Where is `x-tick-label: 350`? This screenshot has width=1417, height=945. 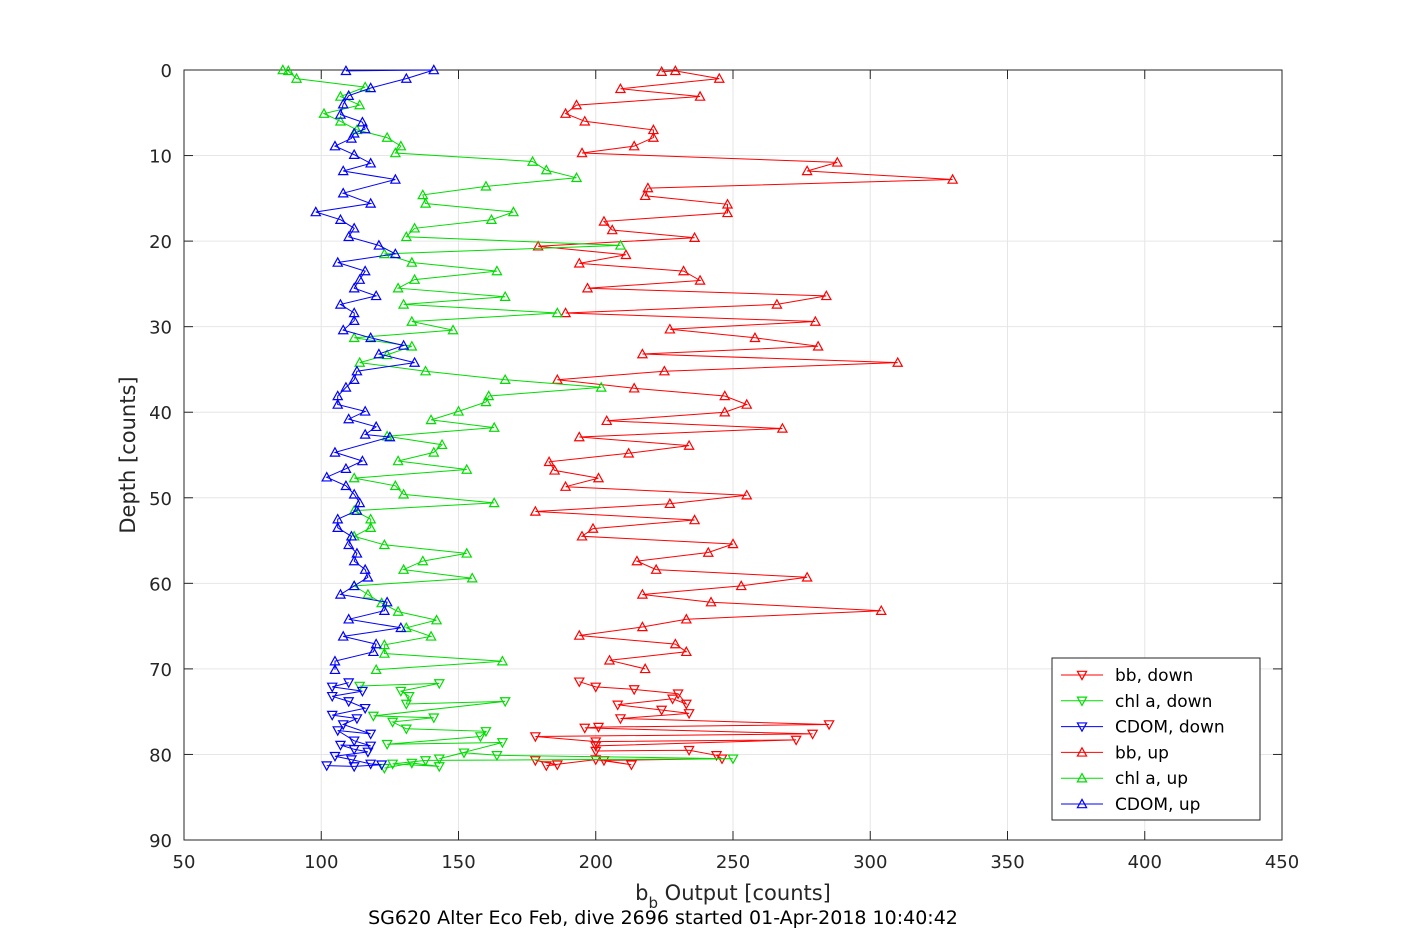
x-tick-label: 350 is located at coordinates (1007, 862).